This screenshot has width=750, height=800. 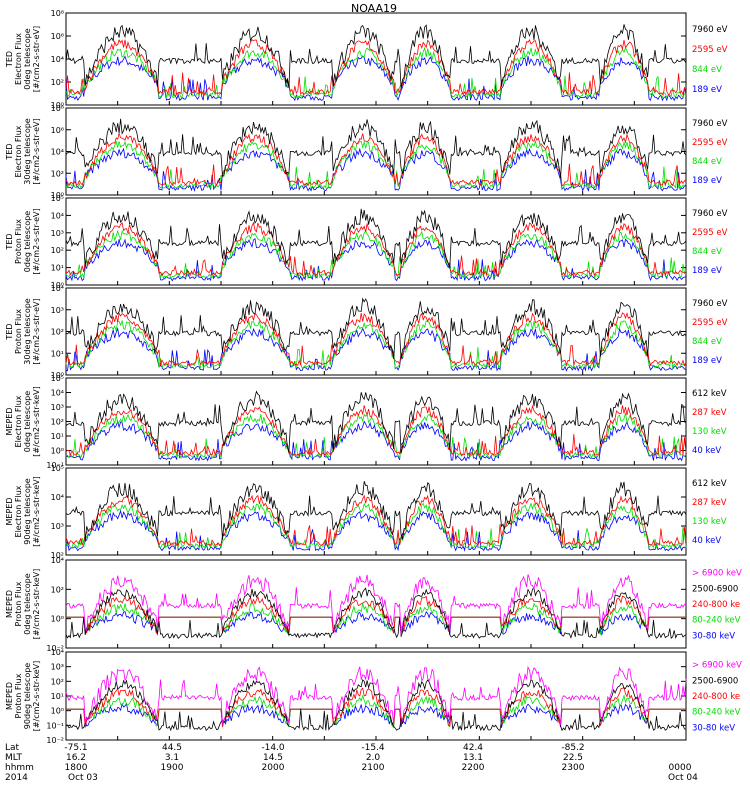 What do you see at coordinates (373, 748) in the screenshot?
I see `x-tick-lat: -15.4` at bounding box center [373, 748].